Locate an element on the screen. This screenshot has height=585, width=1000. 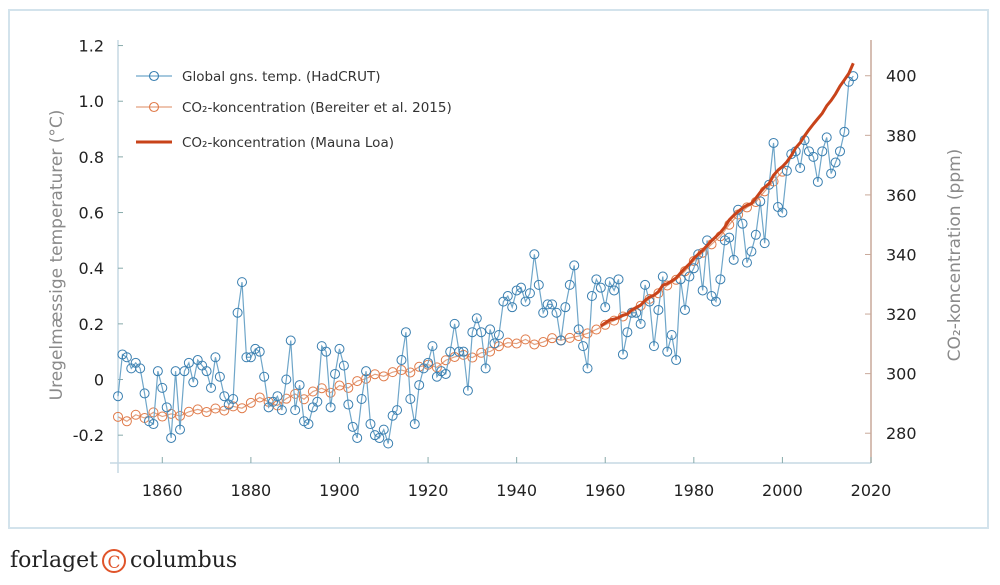
y-right-tick-label: 320 is located at coordinates (901, 314).